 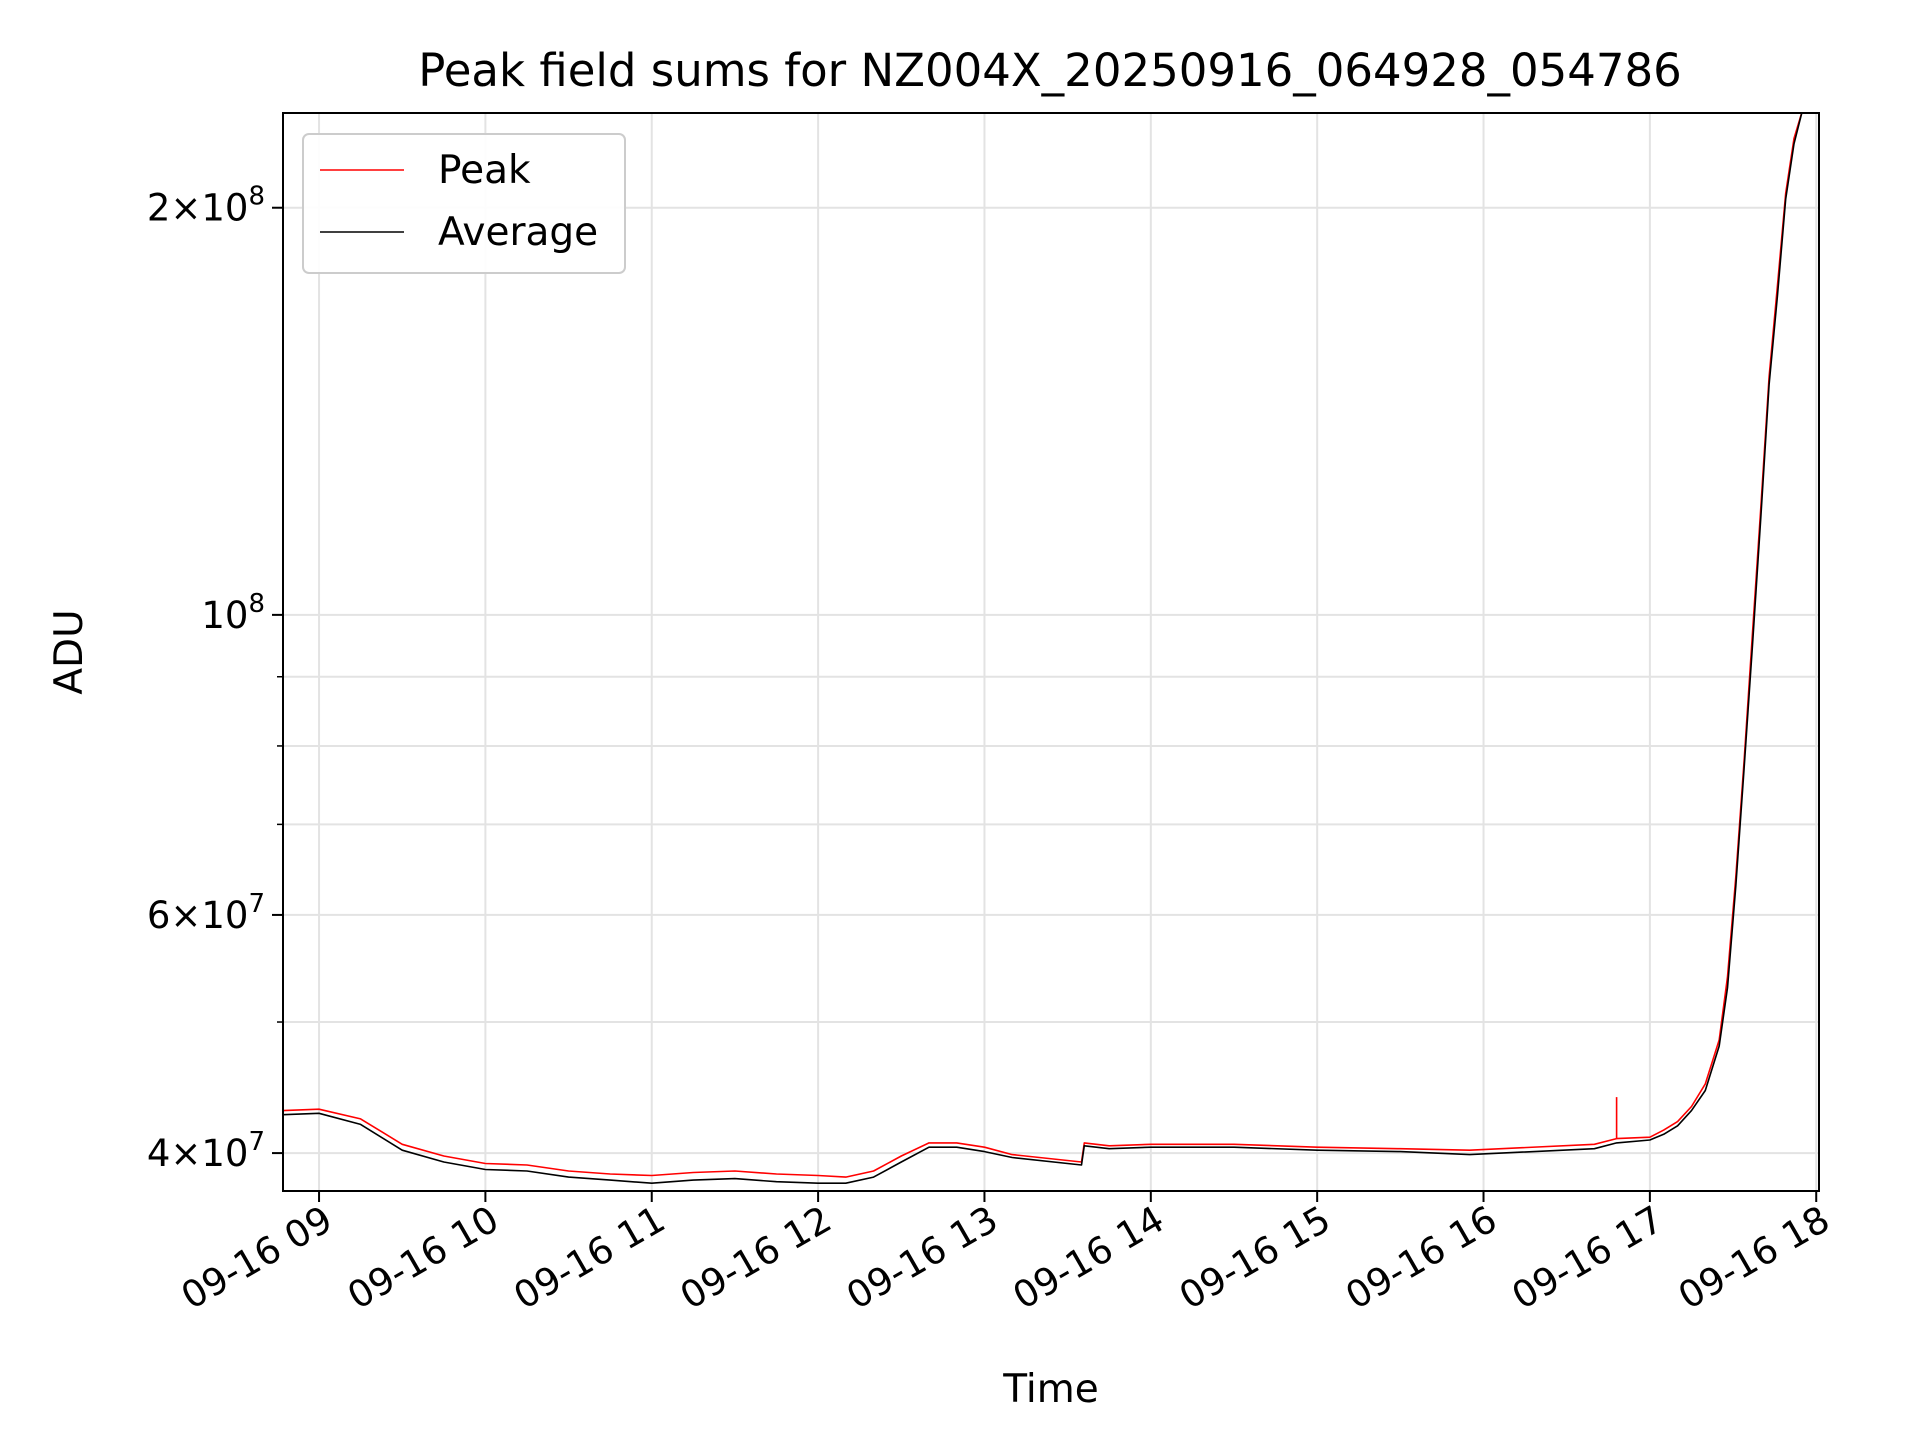 I want to click on y-axis-label: ADU, so click(x=69, y=651).